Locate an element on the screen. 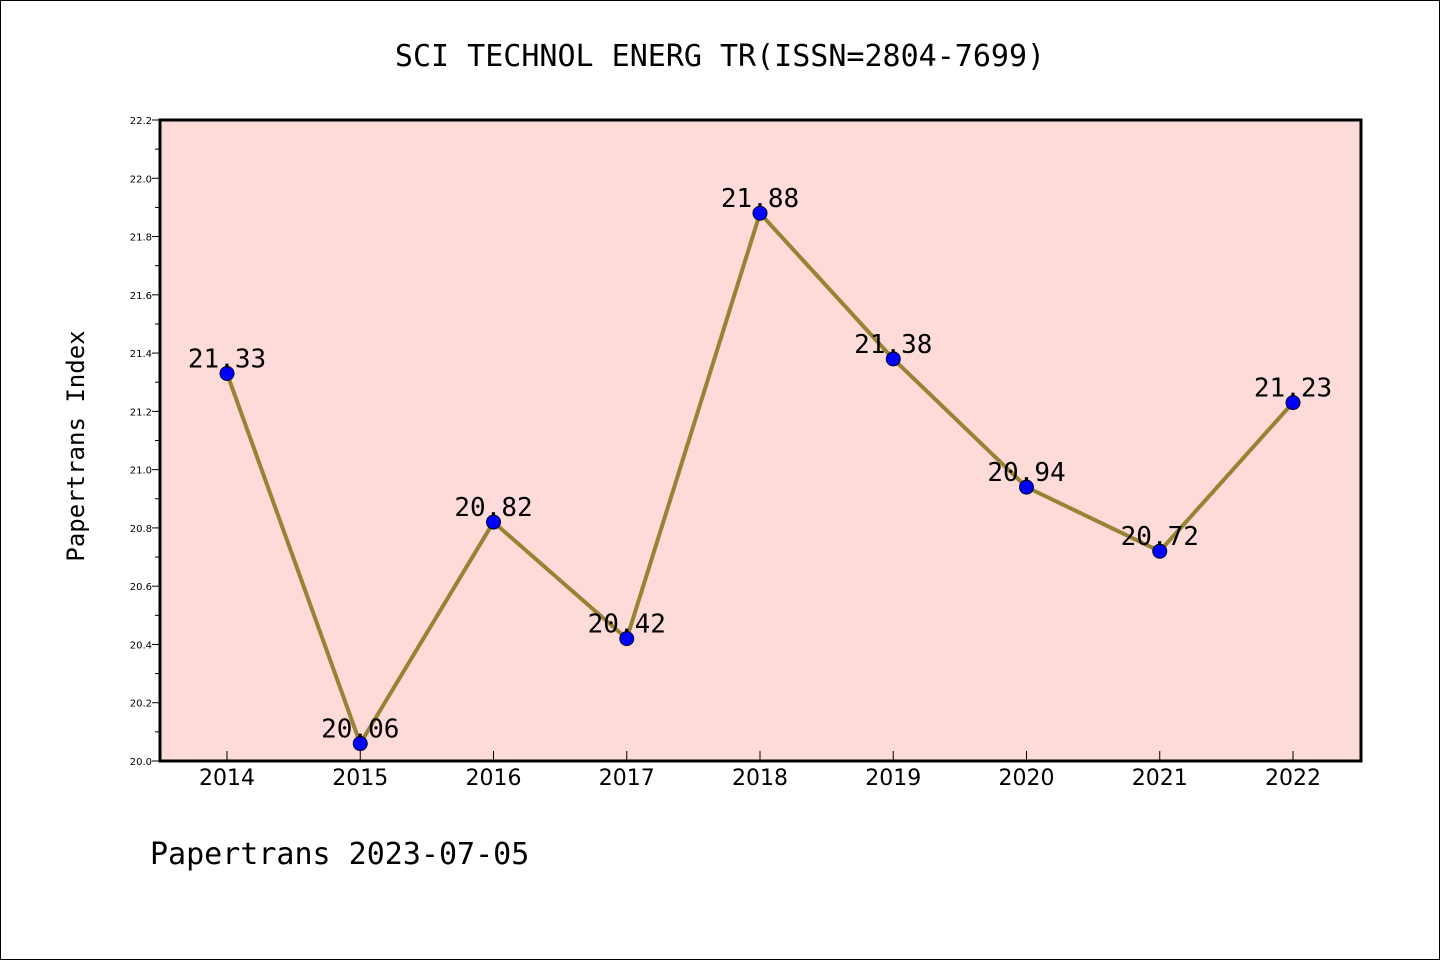 This screenshot has width=1440, height=960. data-label: 21.38 is located at coordinates (893, 345).